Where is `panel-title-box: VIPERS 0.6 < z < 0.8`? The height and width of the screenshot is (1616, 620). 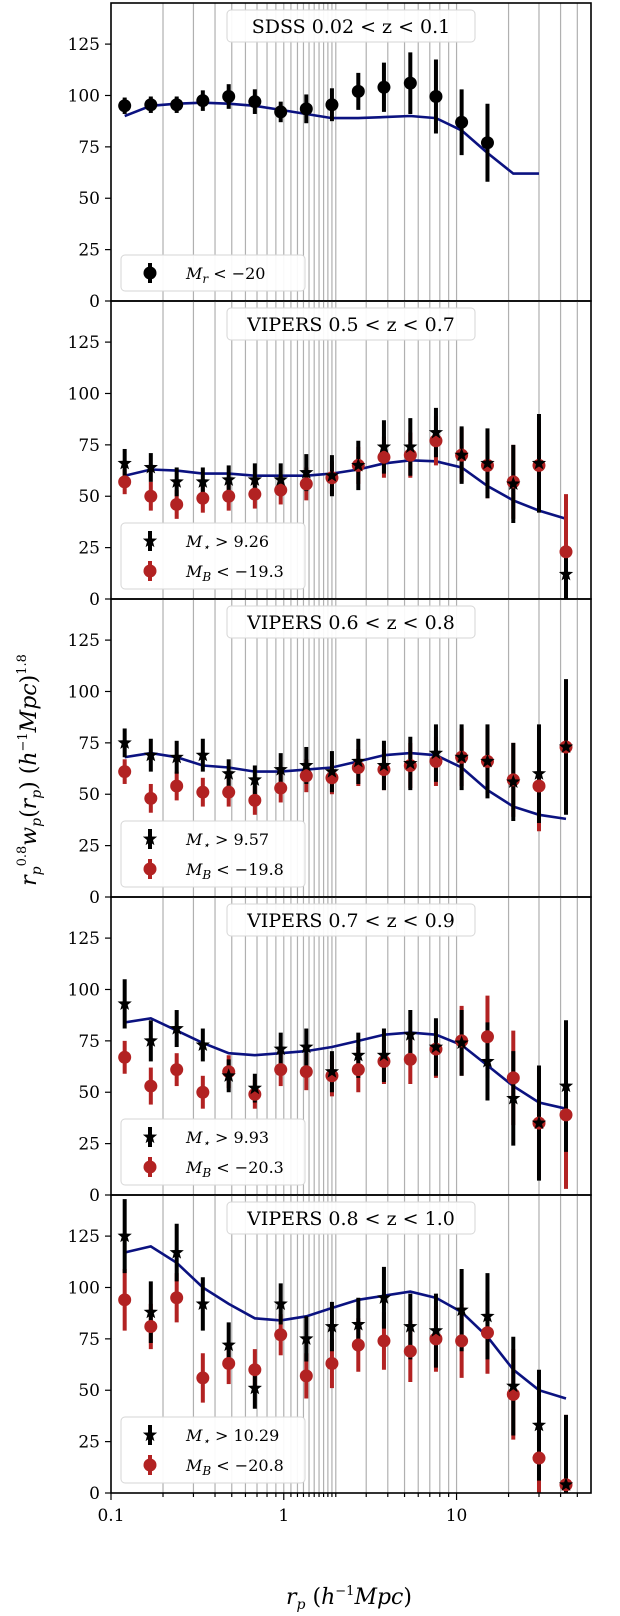
panel-title-box: VIPERS 0.6 < z < 0.8 is located at coordinates (351, 622).